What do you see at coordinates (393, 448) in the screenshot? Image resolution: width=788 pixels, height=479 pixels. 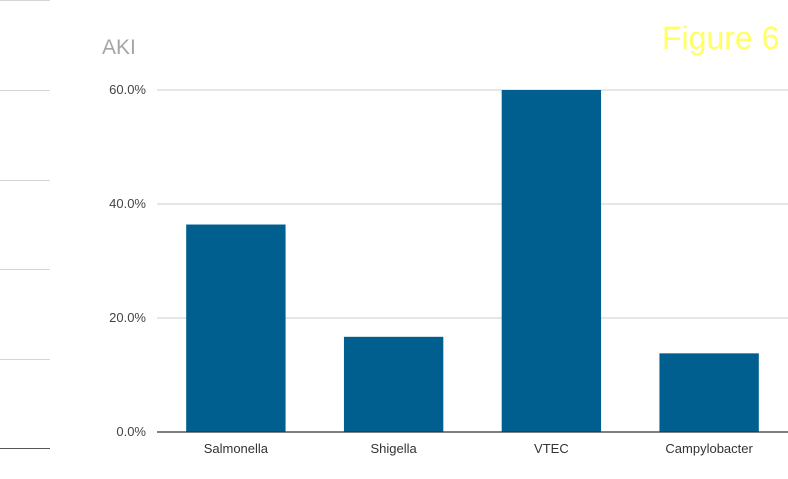 I see `x-tick-label: Shigella` at bounding box center [393, 448].